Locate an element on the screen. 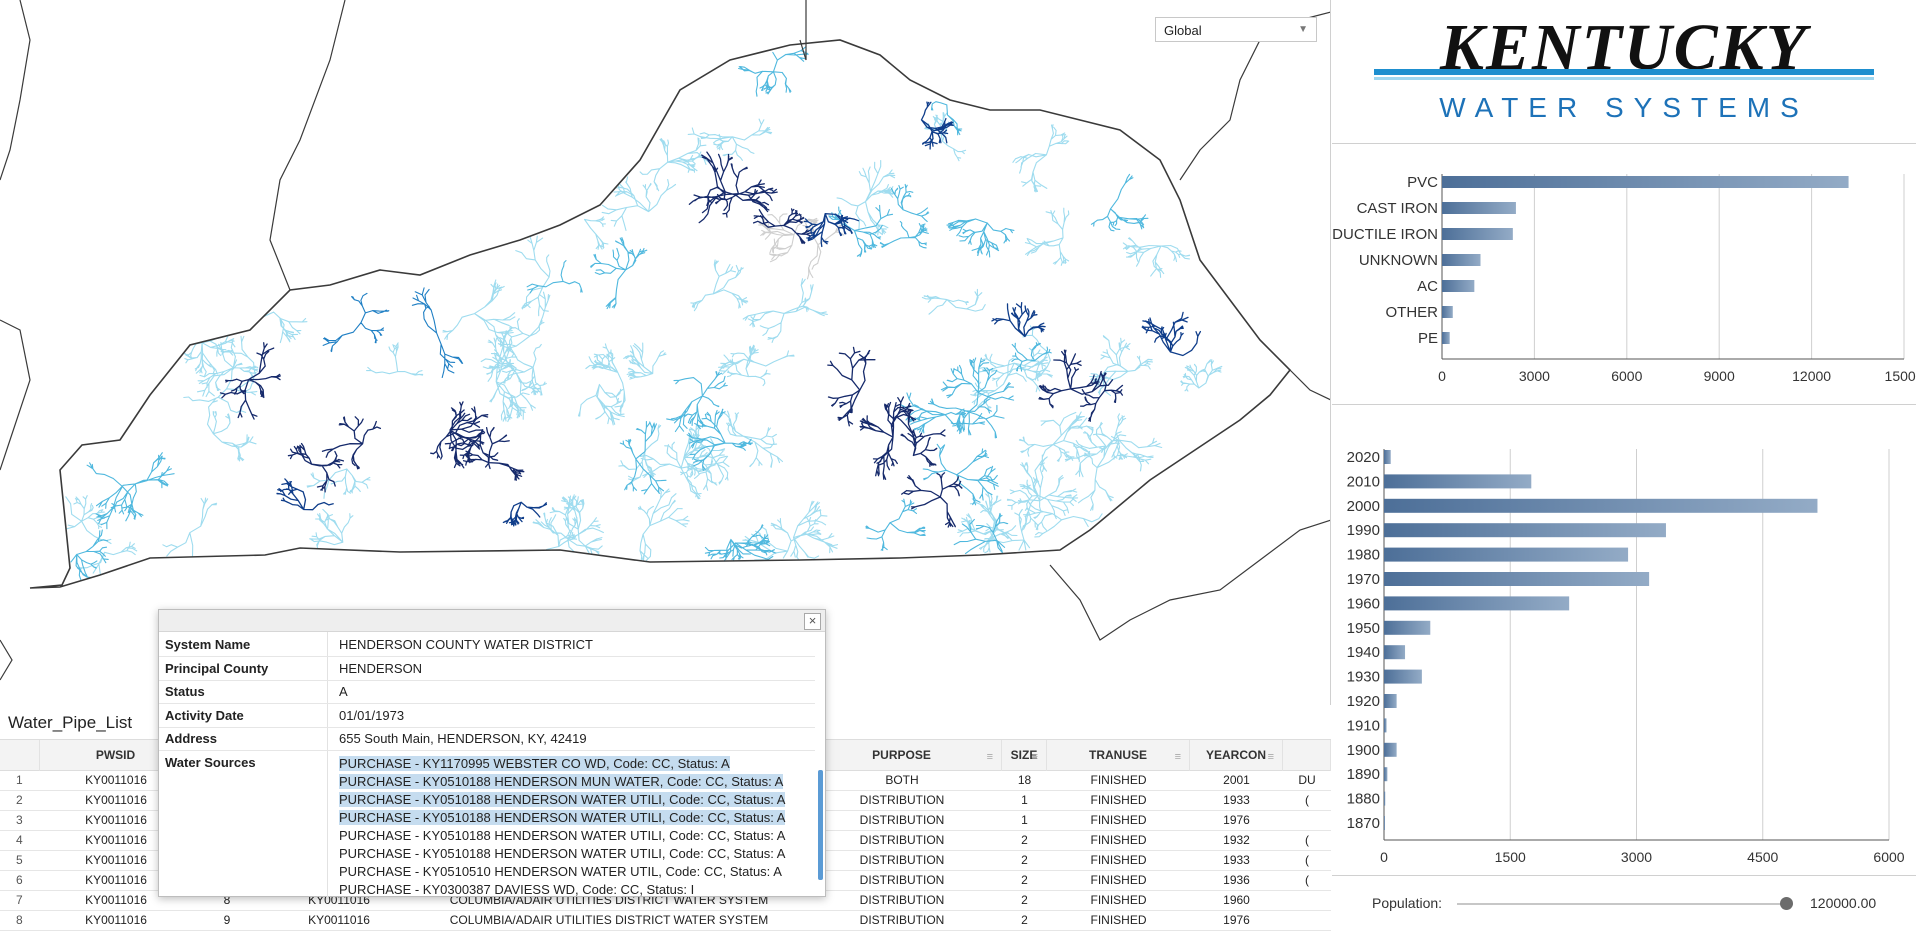 This screenshot has height=933, width=1916. table-cell: 9 is located at coordinates (227, 920).